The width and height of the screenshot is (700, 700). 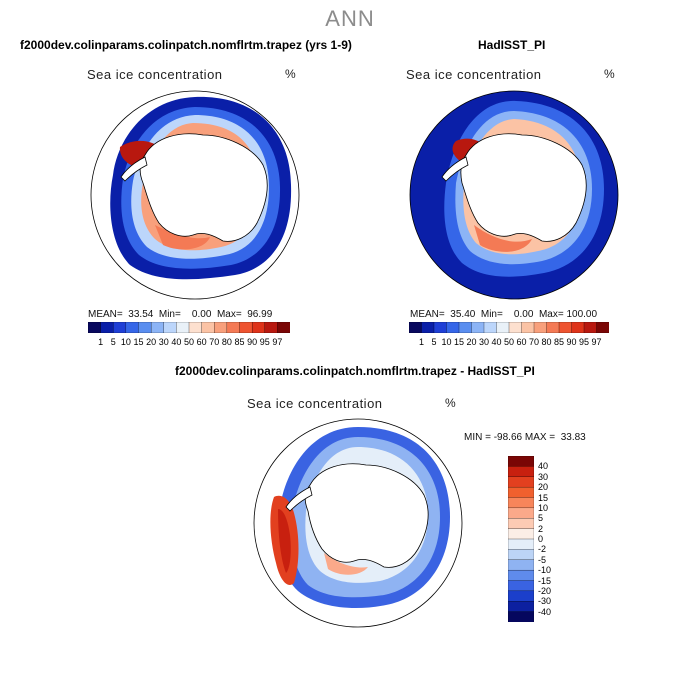 I want to click on panel1-antarctica, so click(x=203, y=187).